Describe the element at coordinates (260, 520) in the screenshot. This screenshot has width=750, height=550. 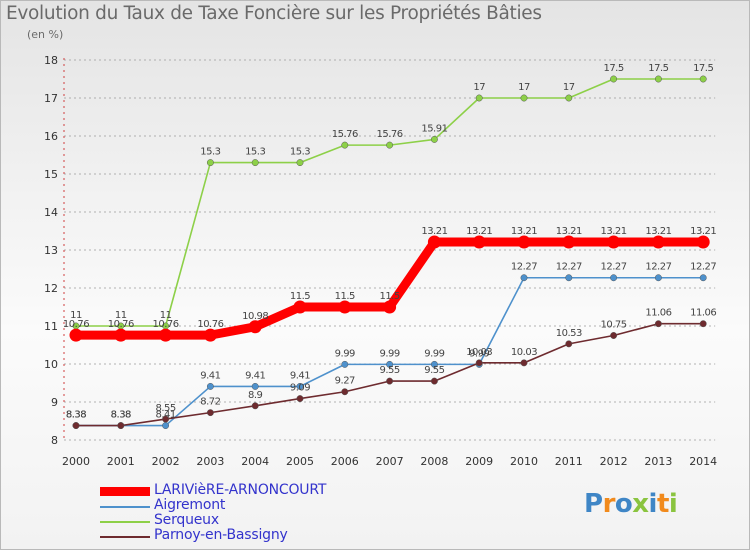
I see `legend-item-serqueux: Serqueux` at that location.